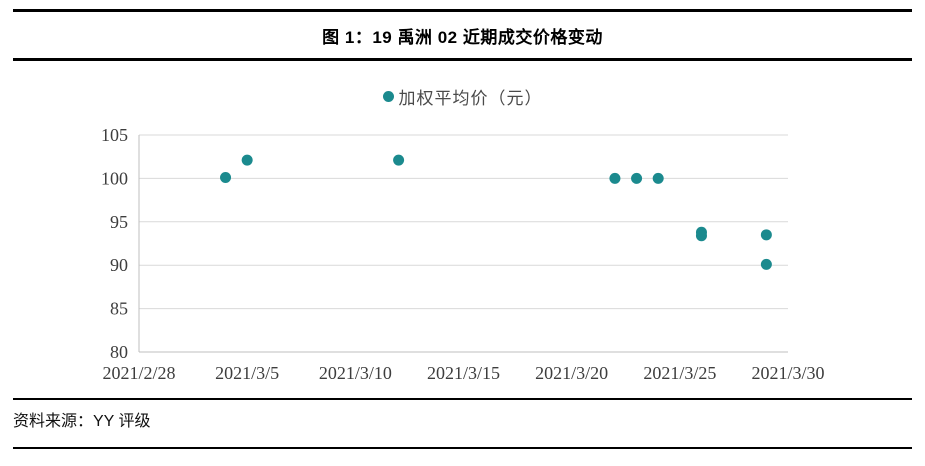 Image resolution: width=925 pixels, height=466 pixels. I want to click on x-tick-label: 2021/2/28, so click(138, 373).